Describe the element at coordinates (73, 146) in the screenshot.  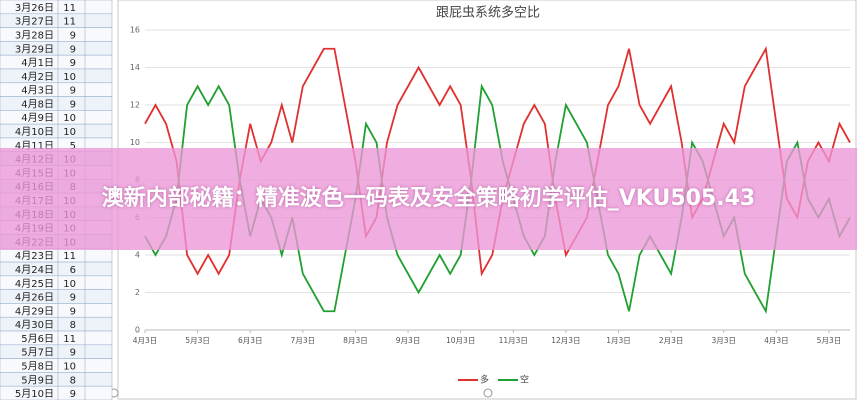
I see `value-cell: 5` at that location.